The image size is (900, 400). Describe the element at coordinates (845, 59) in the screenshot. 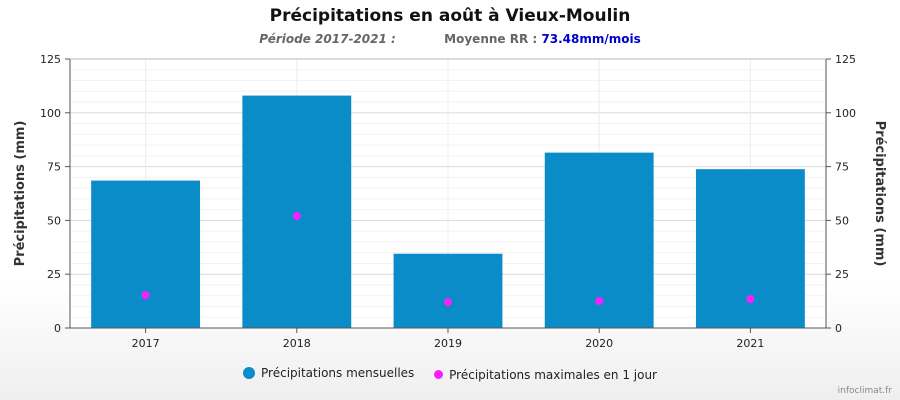

I see `y-tick-label-right: 125` at that location.